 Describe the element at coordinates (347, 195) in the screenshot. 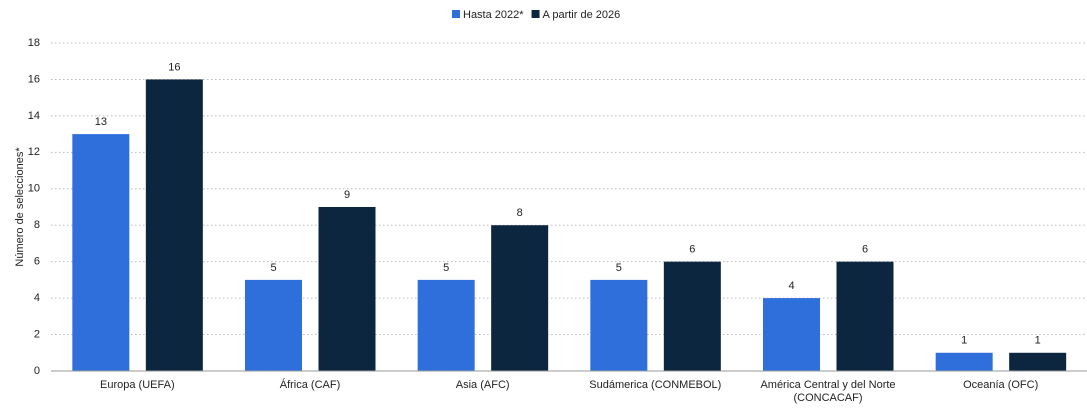

I see `data-label: 9` at that location.